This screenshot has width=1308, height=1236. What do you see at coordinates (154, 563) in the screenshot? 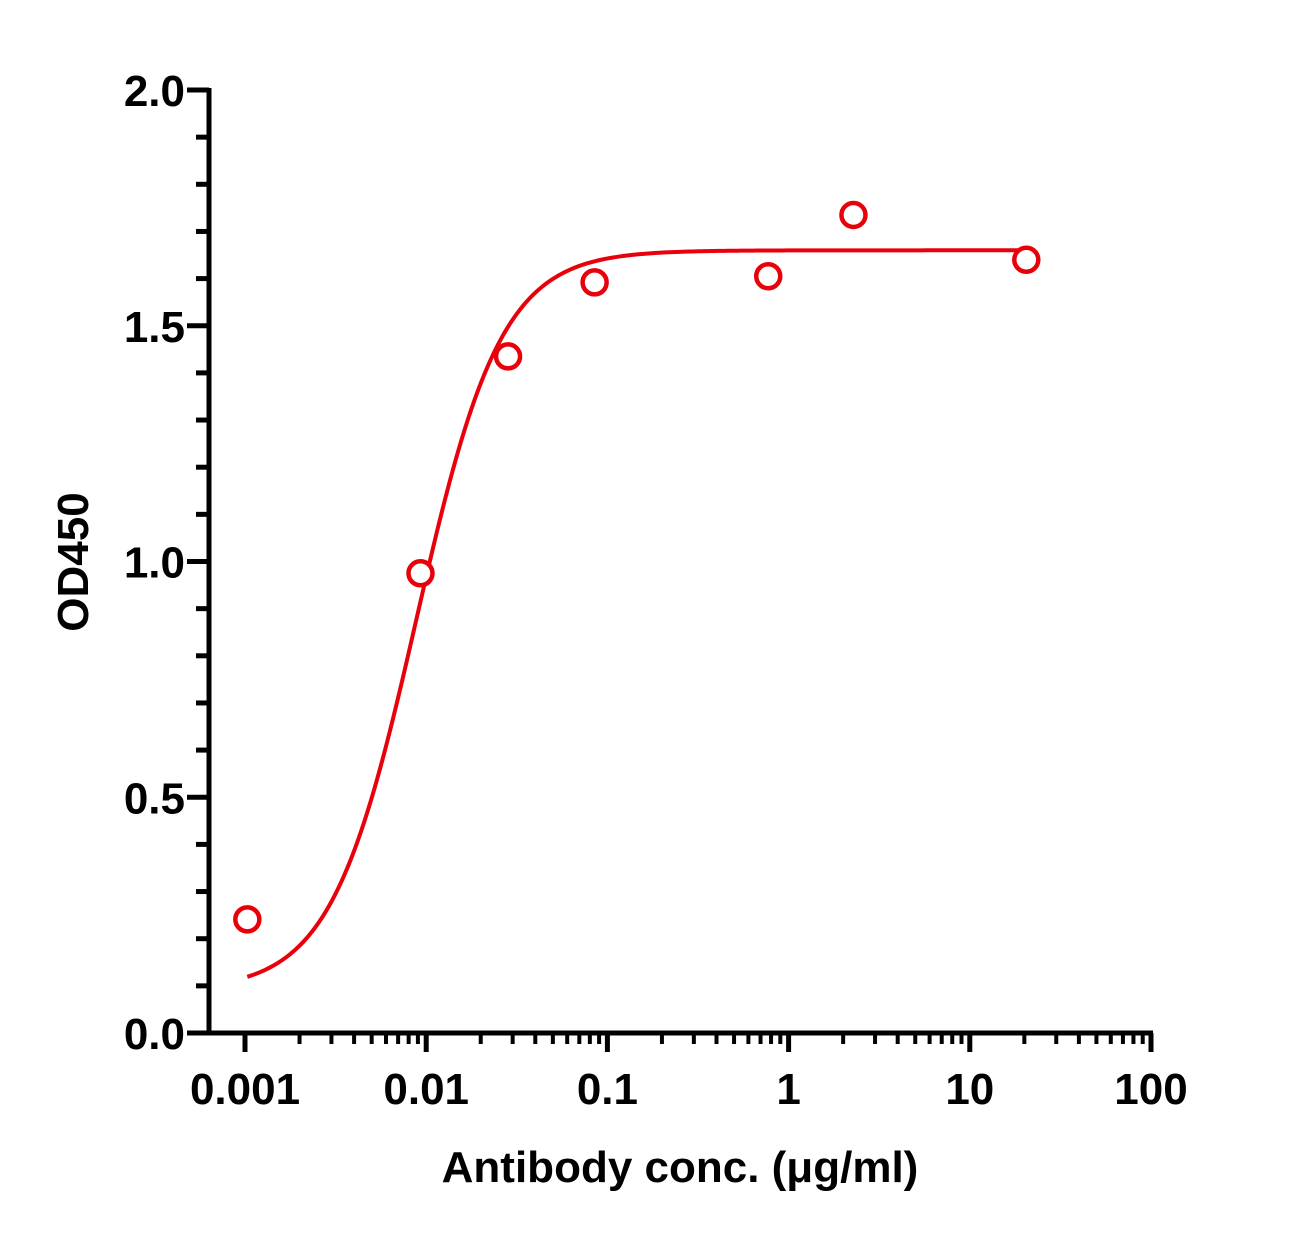
I see `y-tick-label: 1.0` at bounding box center [154, 563].